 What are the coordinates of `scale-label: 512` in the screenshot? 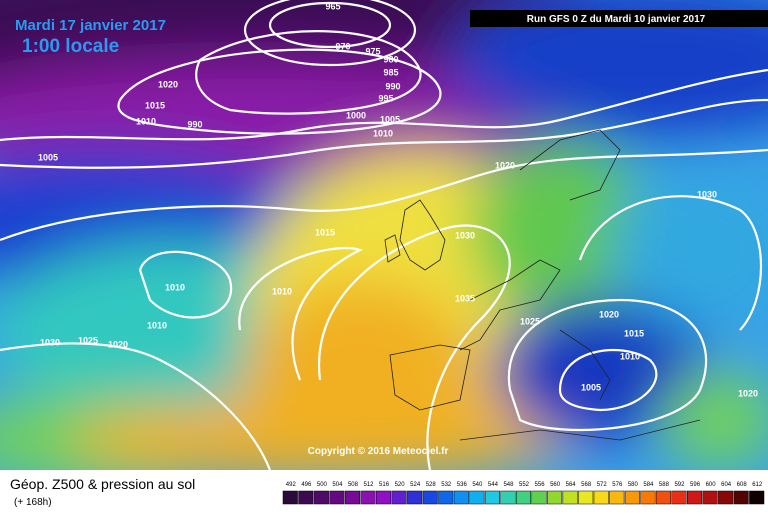 It's located at (369, 485).